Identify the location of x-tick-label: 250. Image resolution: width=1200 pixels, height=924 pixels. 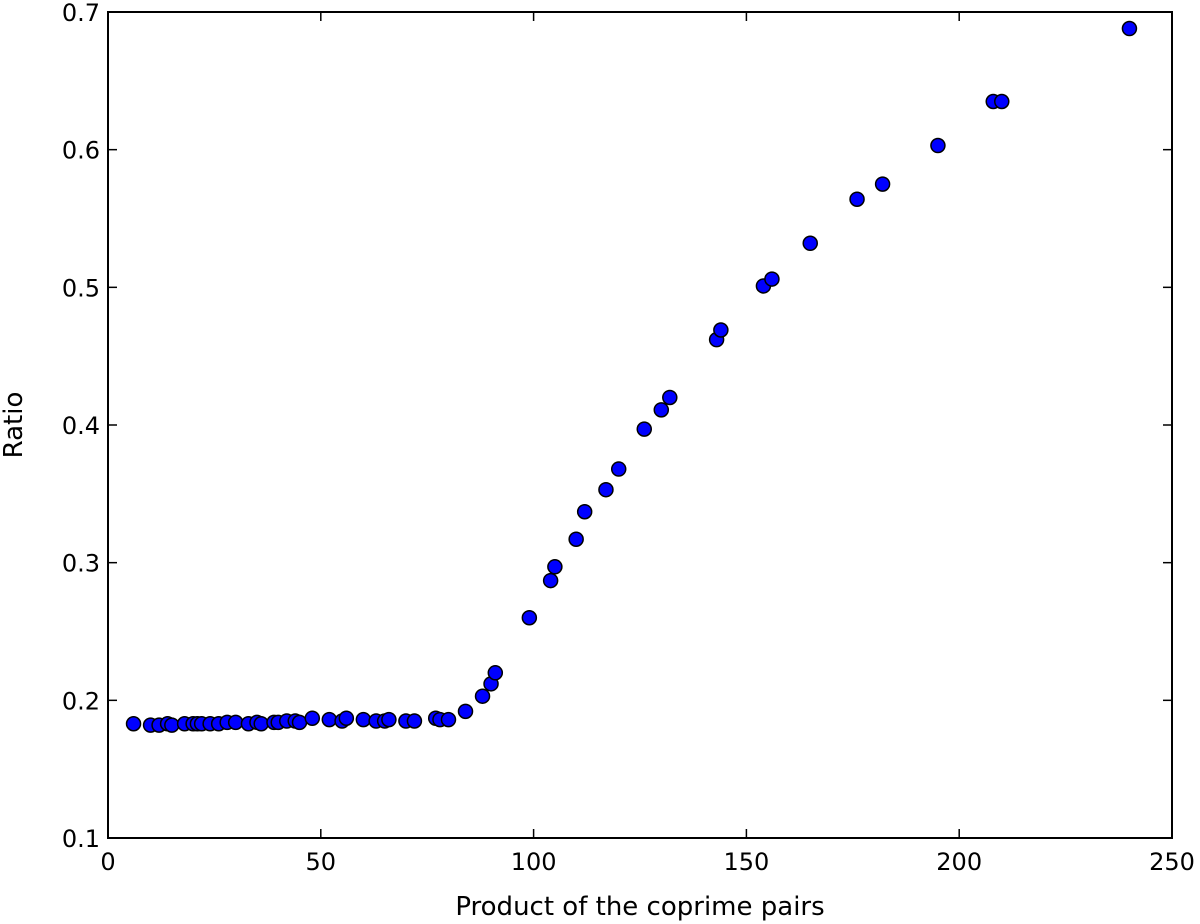
(1172, 862).